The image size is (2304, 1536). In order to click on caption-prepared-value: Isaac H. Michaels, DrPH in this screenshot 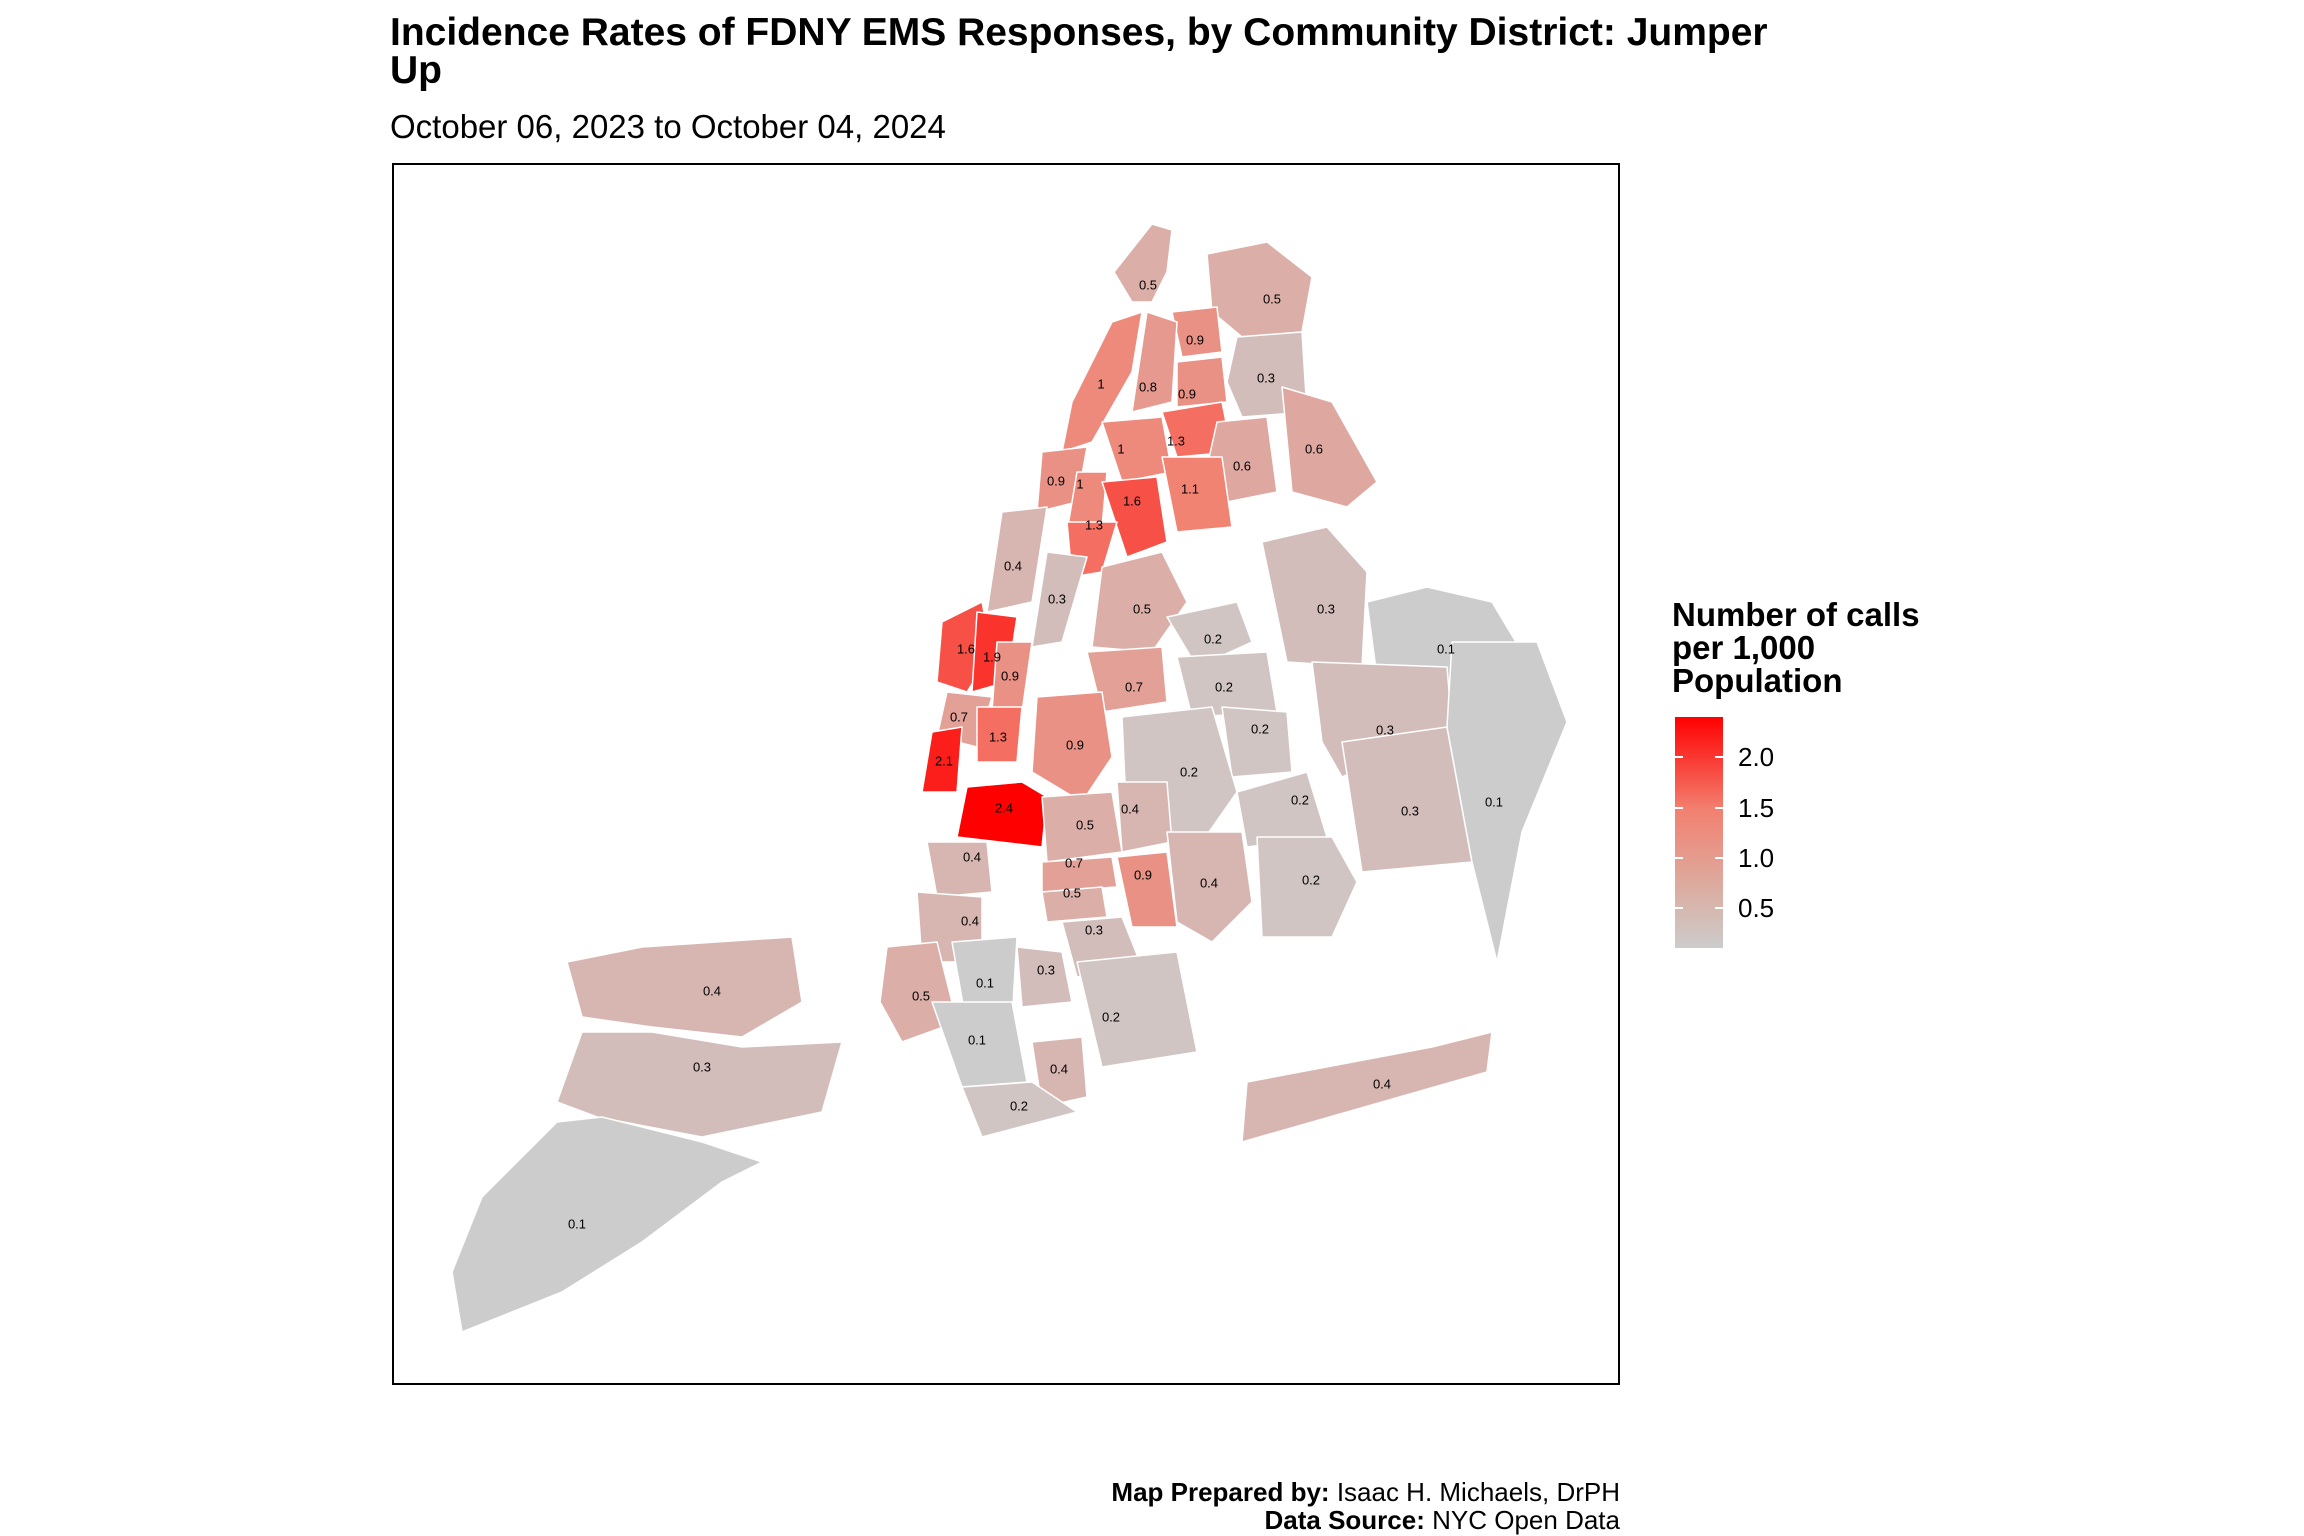, I will do `click(1478, 1492)`.